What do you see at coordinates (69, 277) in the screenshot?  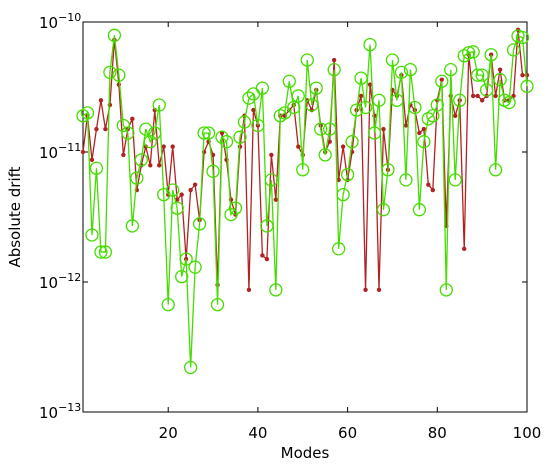 I see `y-tick-exponent: −12` at bounding box center [69, 277].